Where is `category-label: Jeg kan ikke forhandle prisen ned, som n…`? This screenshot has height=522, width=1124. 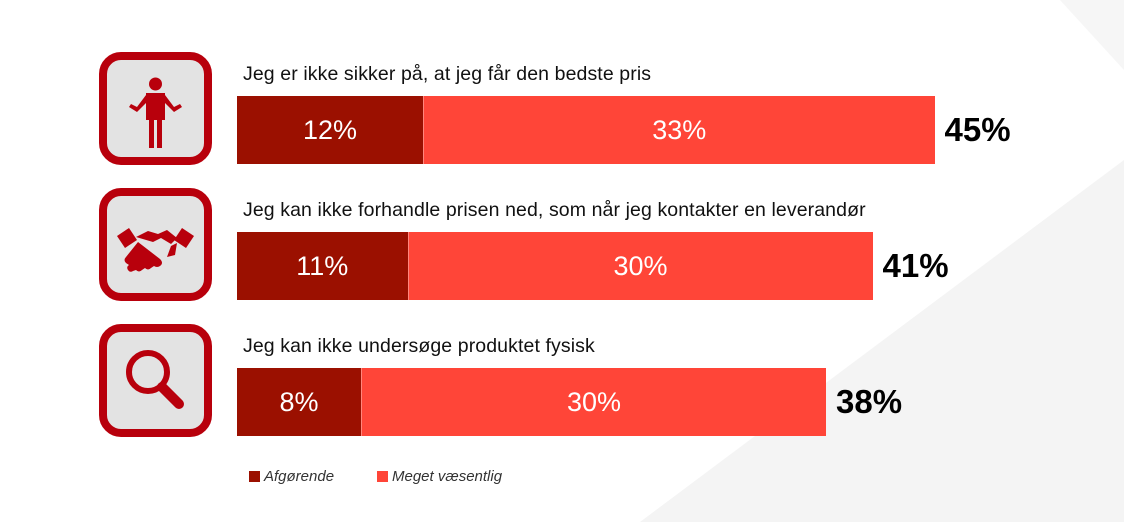 category-label: Jeg kan ikke forhandle prisen ned, som n… is located at coordinates (554, 210).